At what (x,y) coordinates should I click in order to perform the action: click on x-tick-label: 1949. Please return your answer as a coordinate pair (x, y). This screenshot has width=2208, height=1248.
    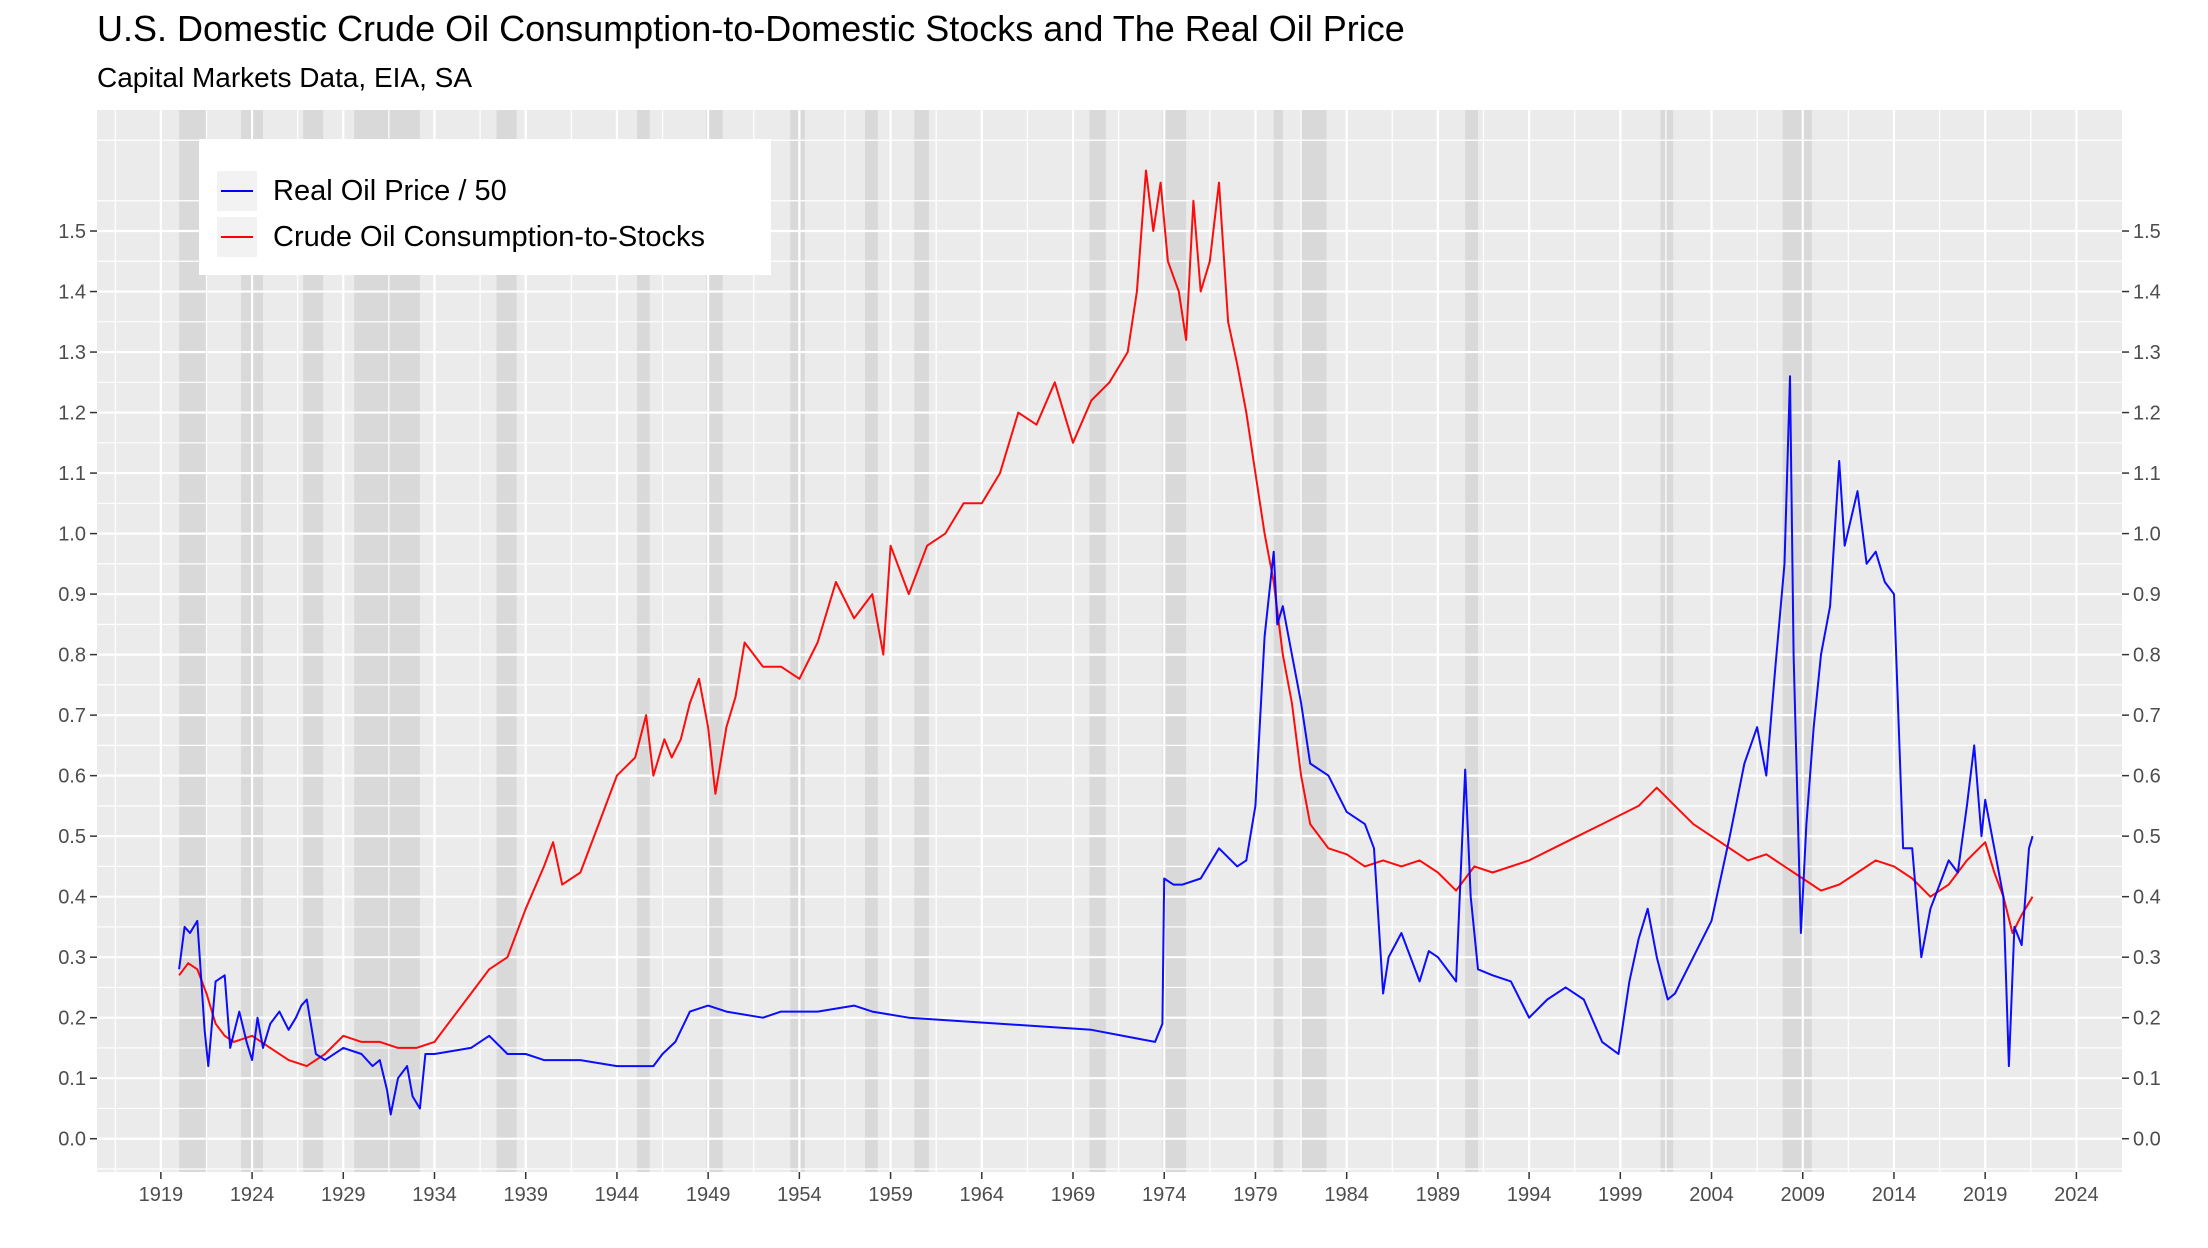
    Looking at the image, I should click on (708, 1195).